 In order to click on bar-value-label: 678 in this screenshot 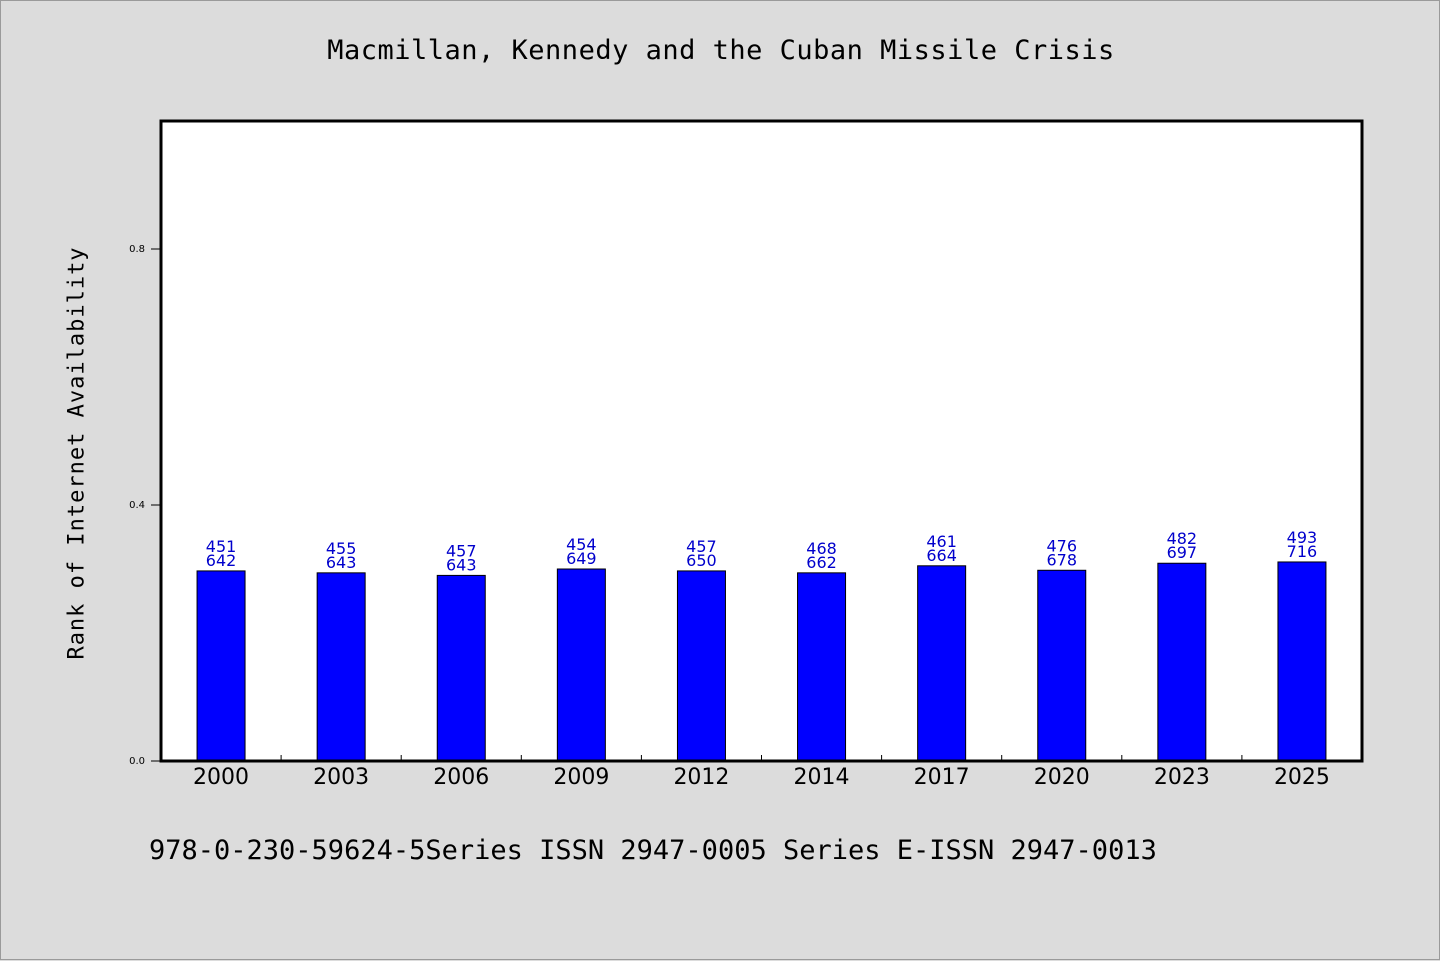, I will do `click(1061, 559)`.